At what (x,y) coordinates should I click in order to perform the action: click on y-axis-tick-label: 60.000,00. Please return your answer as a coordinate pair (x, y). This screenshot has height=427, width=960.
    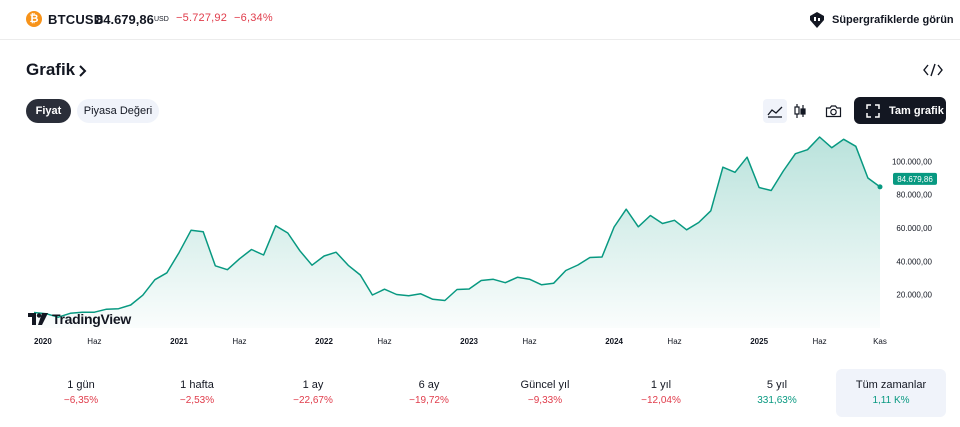
    Looking at the image, I should click on (914, 228).